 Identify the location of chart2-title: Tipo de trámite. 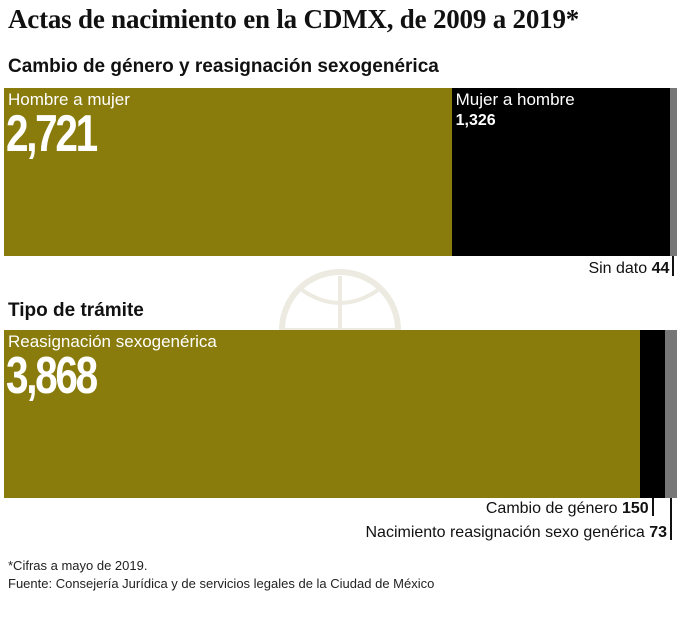
(76, 310).